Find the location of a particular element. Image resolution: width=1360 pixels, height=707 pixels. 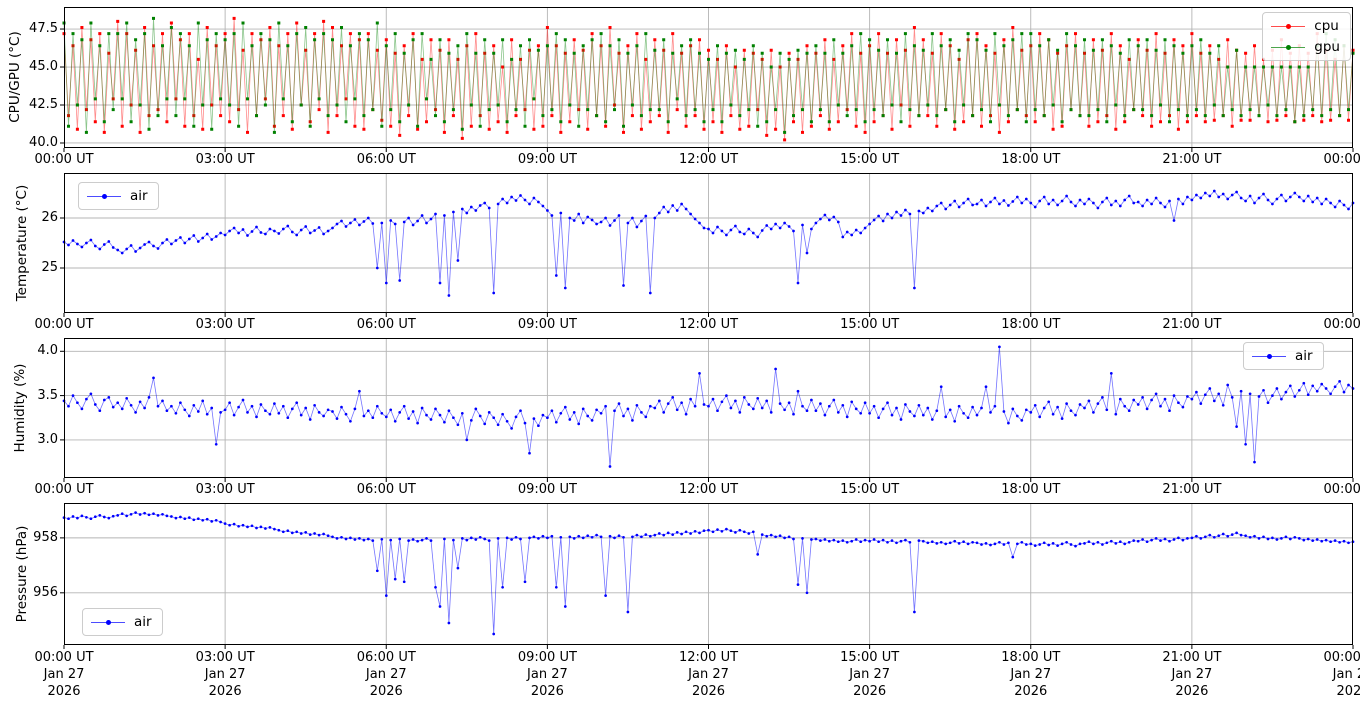

humidity-legend: air is located at coordinates (1283, 356).